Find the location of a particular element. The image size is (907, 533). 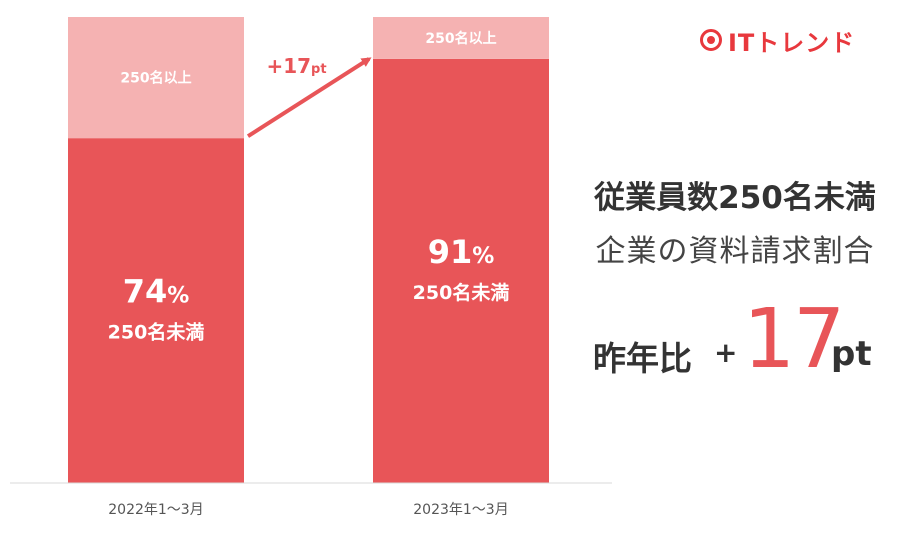

logo-text: ITトレンド is located at coordinates (792, 42).